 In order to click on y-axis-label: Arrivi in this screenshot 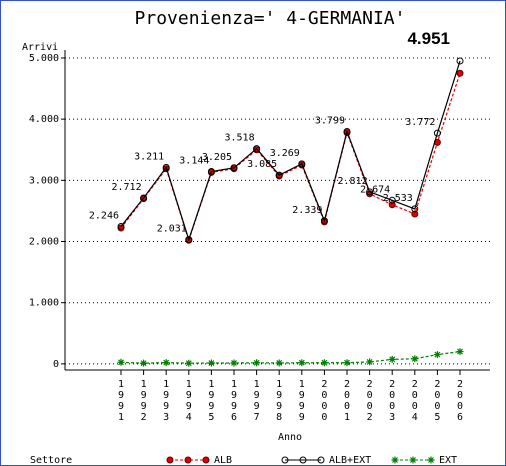, I will do `click(40, 47)`.